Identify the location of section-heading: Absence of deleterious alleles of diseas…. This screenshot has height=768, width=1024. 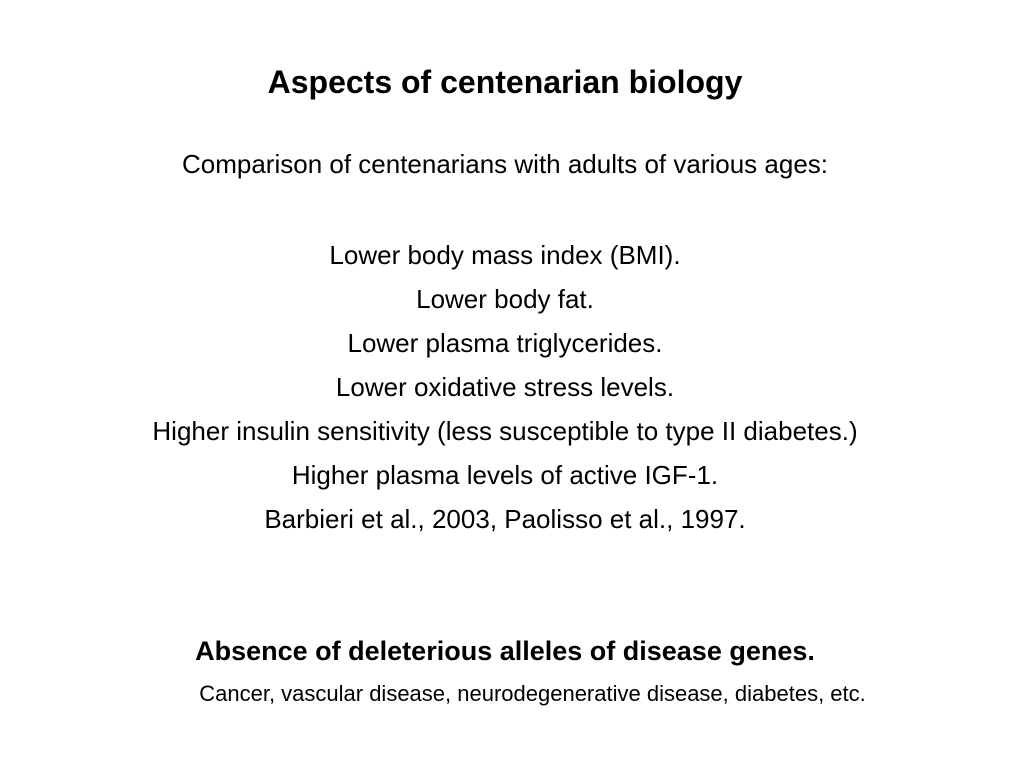
(505, 651).